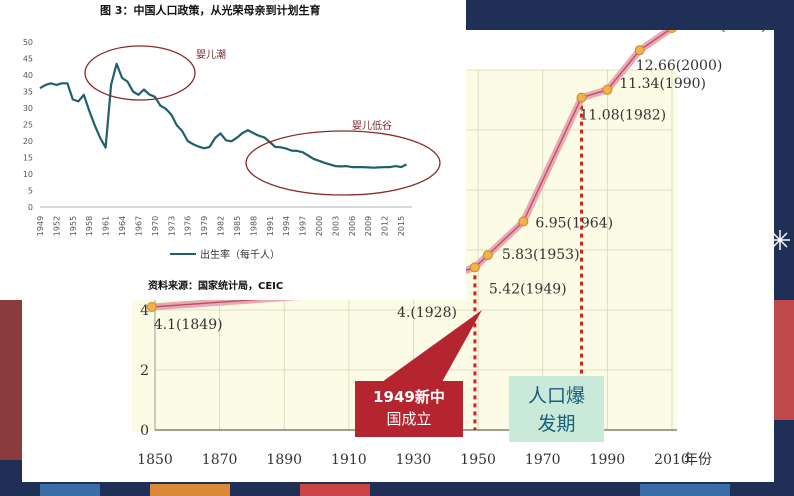  I want to click on y-tick-label: 35, so click(28, 92).